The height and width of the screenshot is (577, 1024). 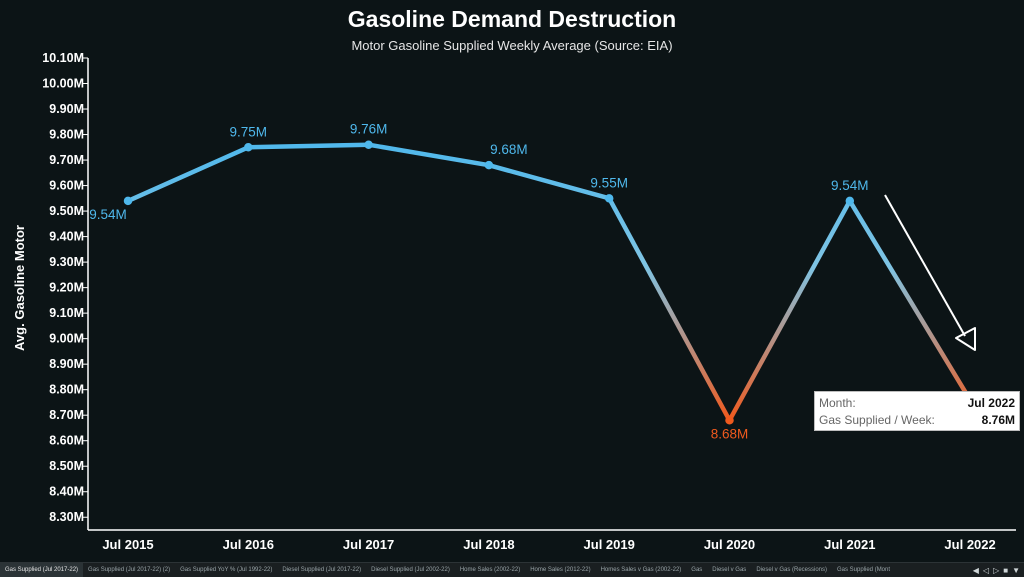 What do you see at coordinates (127, 544) in the screenshot?
I see `x-tick-label: Jul 2015` at bounding box center [127, 544].